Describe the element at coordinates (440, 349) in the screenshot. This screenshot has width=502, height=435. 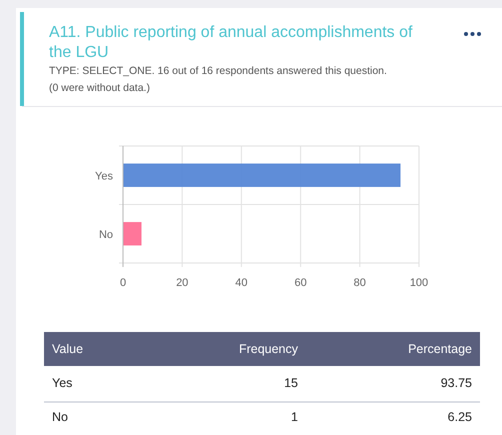
I see `text: Percentage` at that location.